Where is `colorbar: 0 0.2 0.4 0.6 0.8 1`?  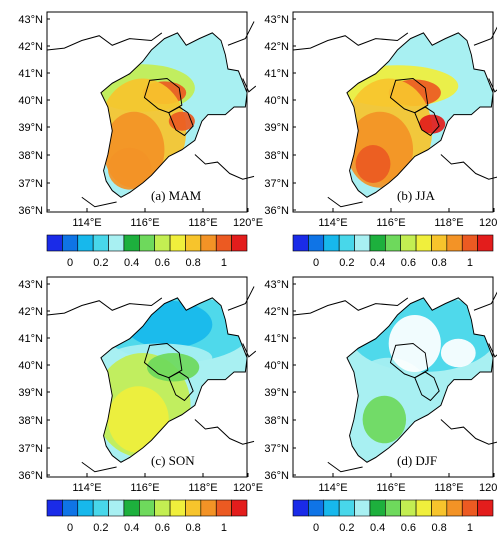 colorbar: 0 0.2 0.4 0.6 0.8 1 is located at coordinates (393, 251).